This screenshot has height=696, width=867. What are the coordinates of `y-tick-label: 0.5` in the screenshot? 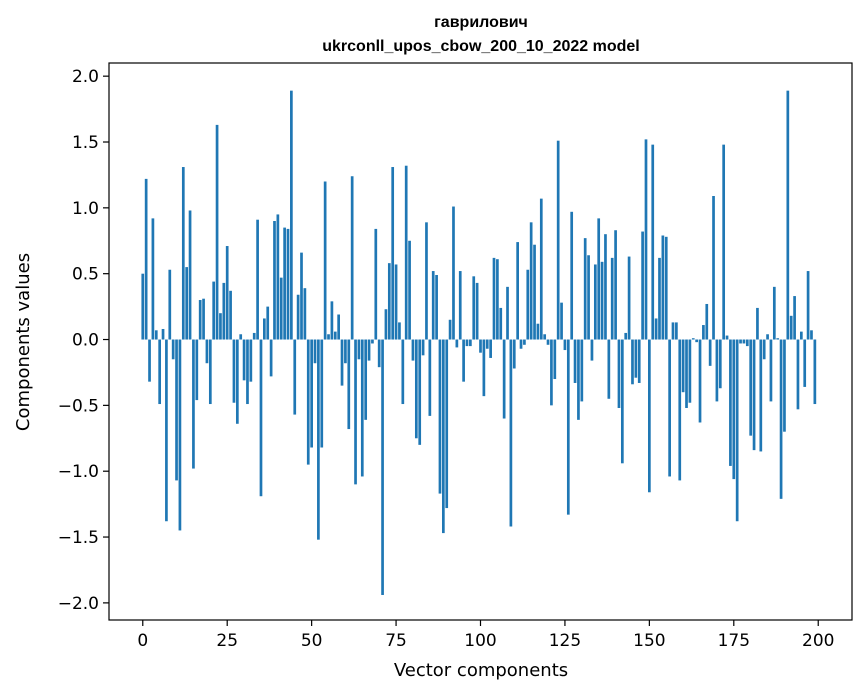 It's located at (85, 275).